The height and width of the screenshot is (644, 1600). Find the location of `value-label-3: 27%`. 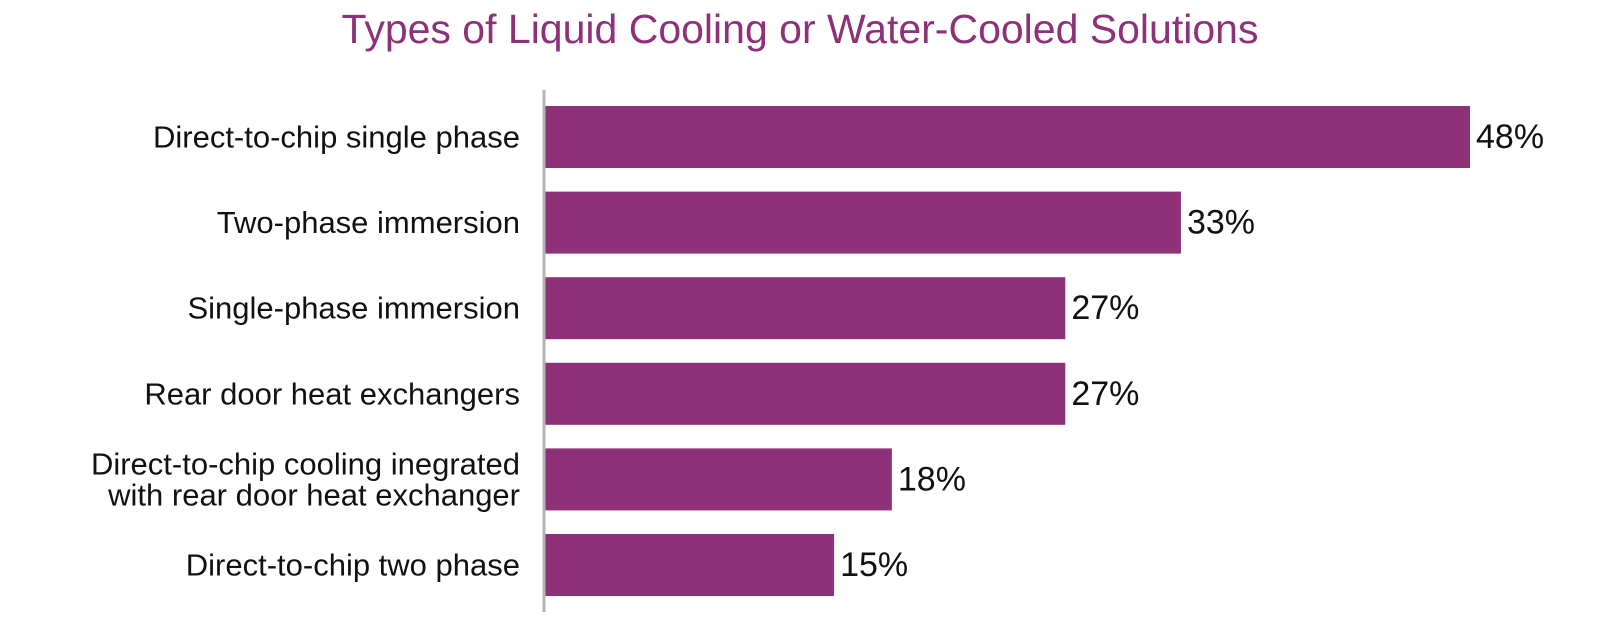

value-label-3: 27% is located at coordinates (1105, 308).